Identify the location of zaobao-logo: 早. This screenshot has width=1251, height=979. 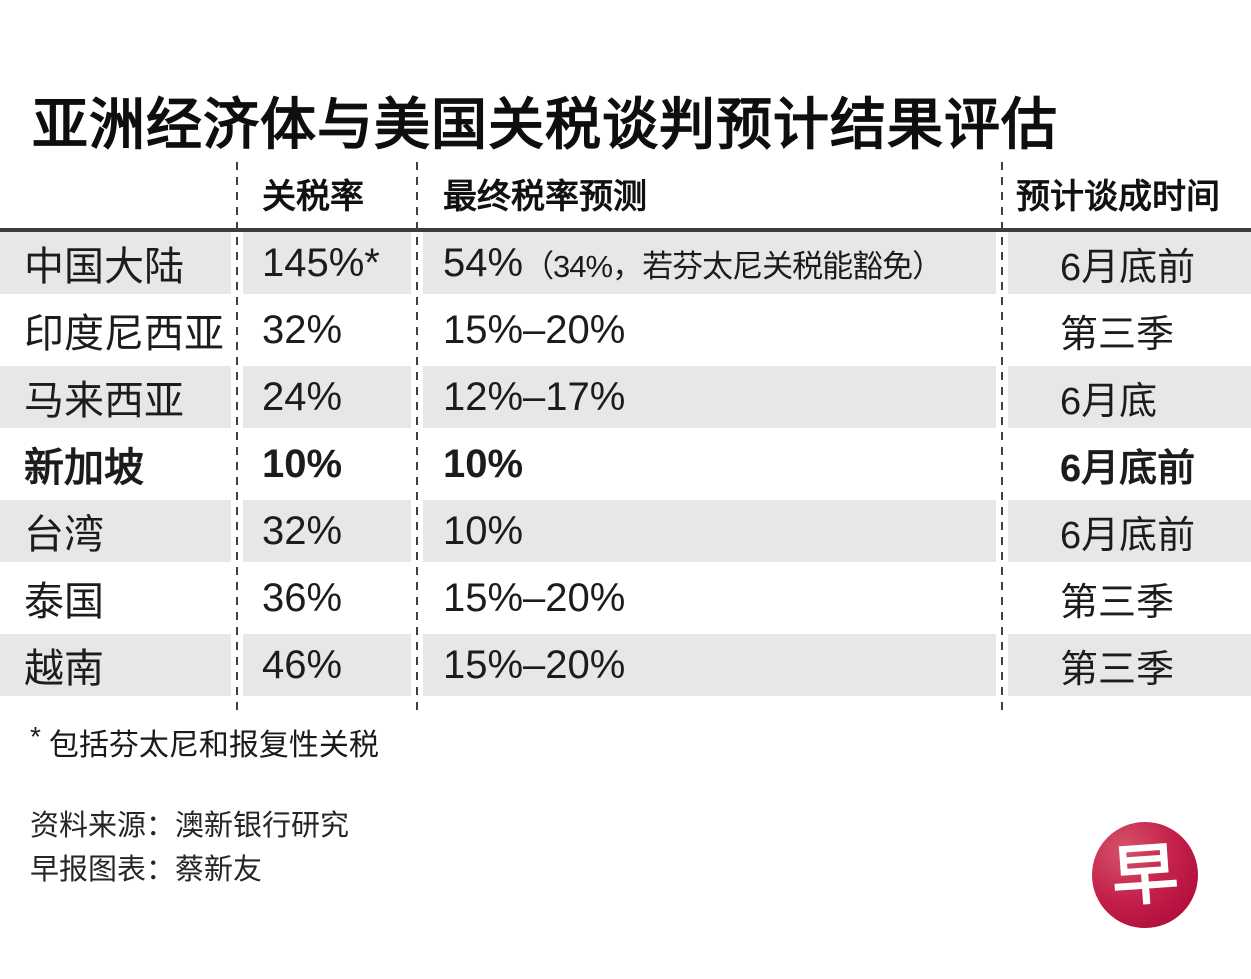
(1145, 875).